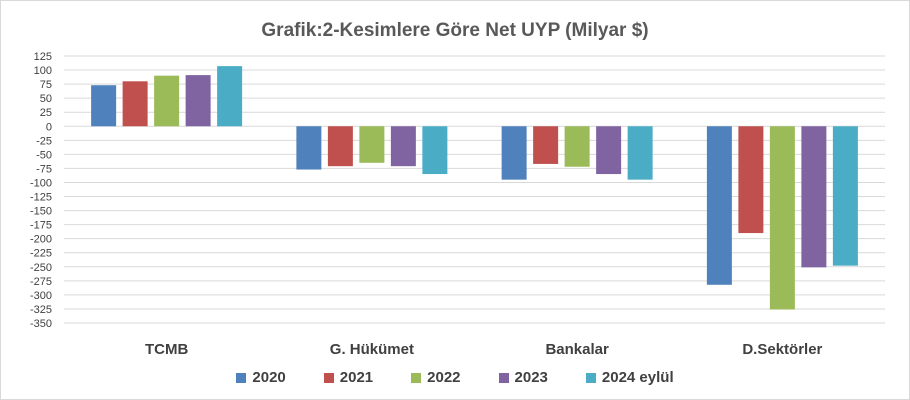 The height and width of the screenshot is (400, 910). What do you see at coordinates (41, 212) in the screenshot?
I see `y-tick-label: -150` at bounding box center [41, 212].